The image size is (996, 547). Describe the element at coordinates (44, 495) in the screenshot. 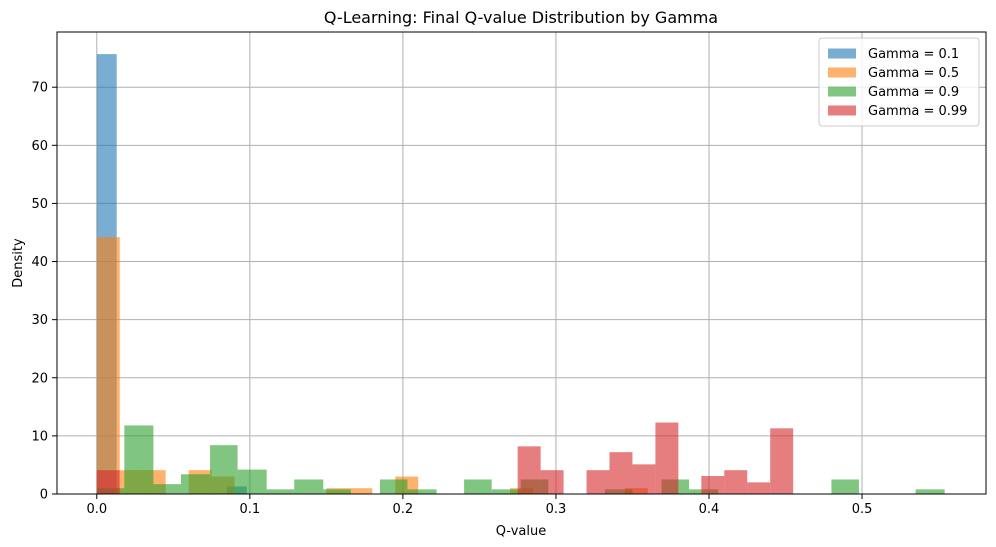

I see `y-tick-label: 0` at that location.